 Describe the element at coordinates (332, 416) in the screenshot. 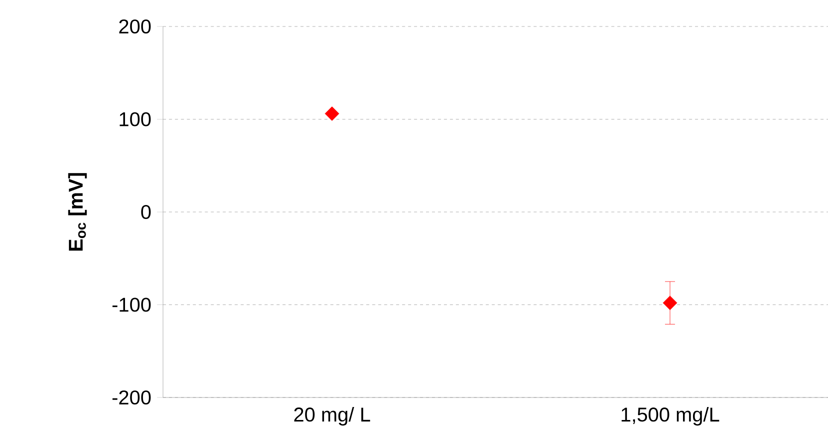

I see `x-tick-label: 20 mg/ L` at that location.